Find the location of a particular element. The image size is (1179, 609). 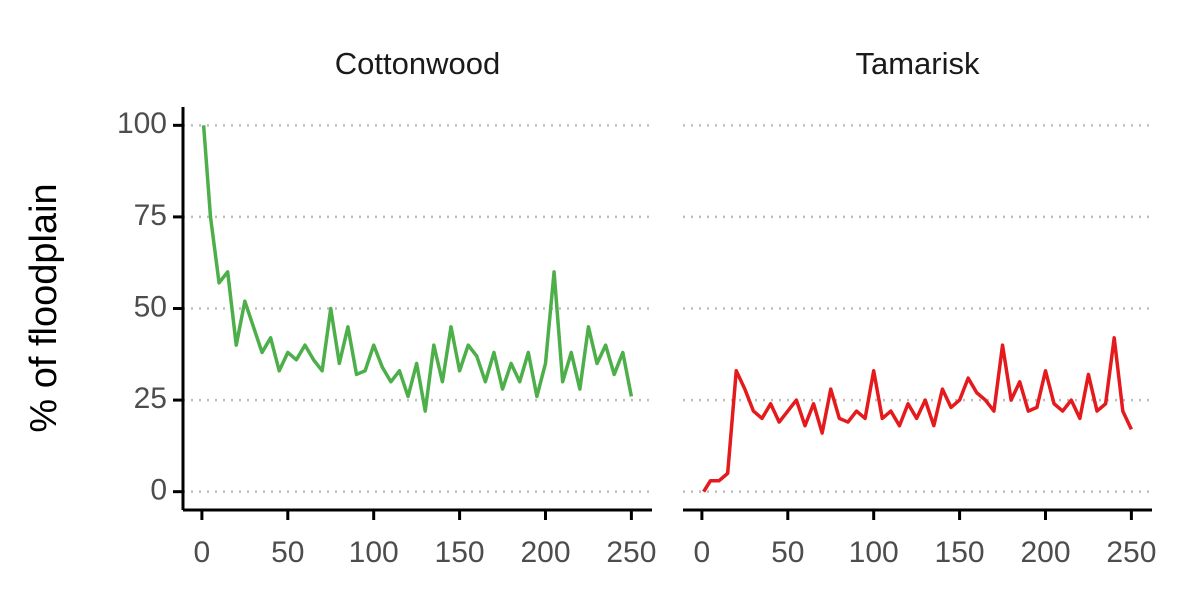

panel-title: Tamarisk is located at coordinates (917, 63).